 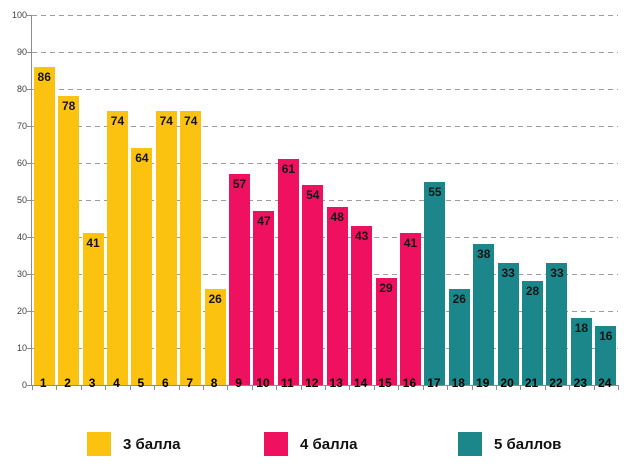 I want to click on bar-13: 48, so click(x=337, y=296).